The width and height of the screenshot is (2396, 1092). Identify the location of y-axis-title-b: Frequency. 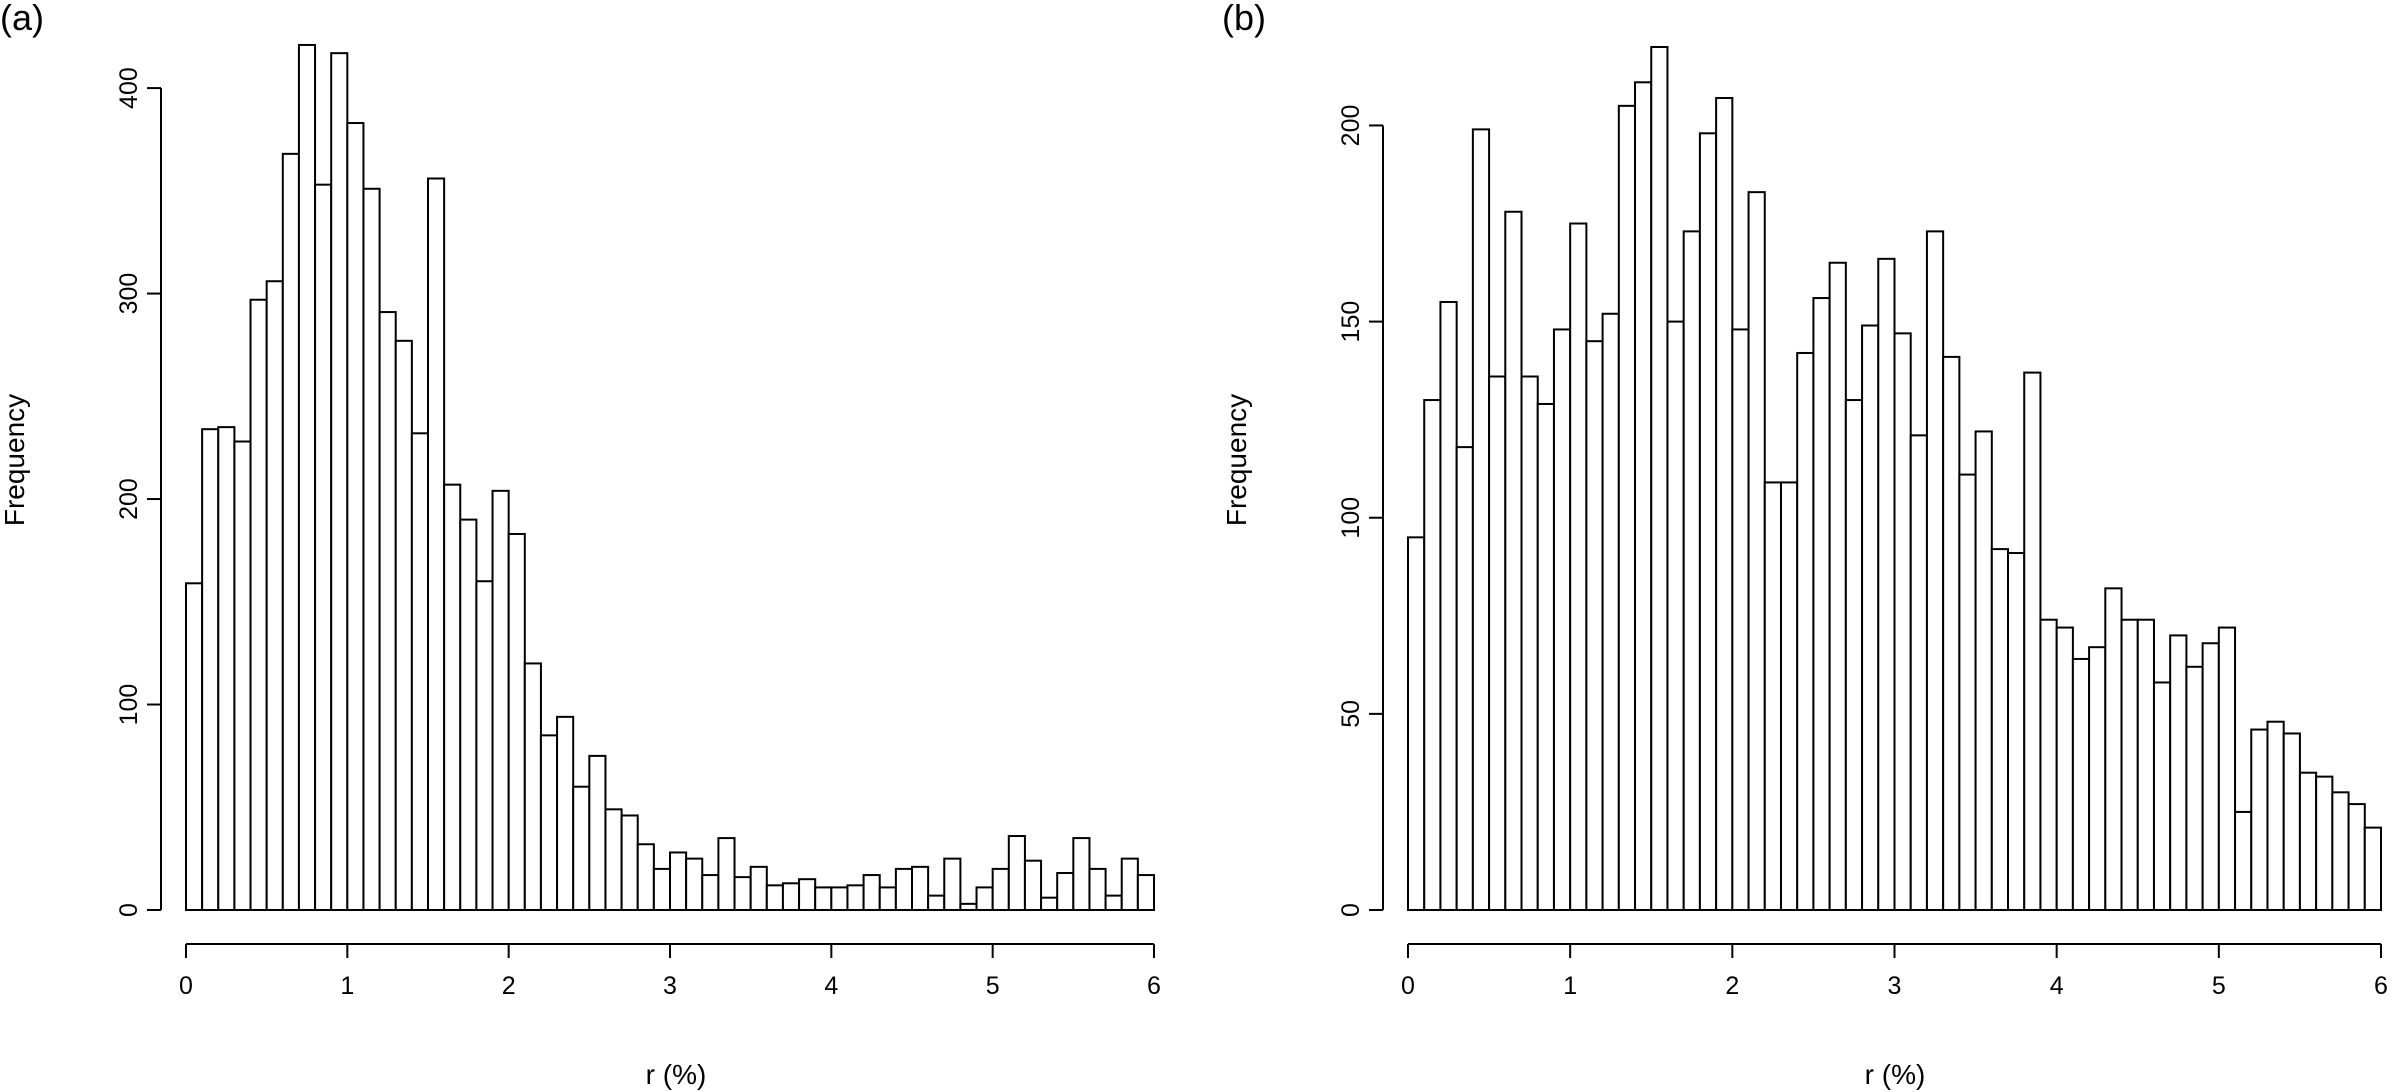
(1236, 460).